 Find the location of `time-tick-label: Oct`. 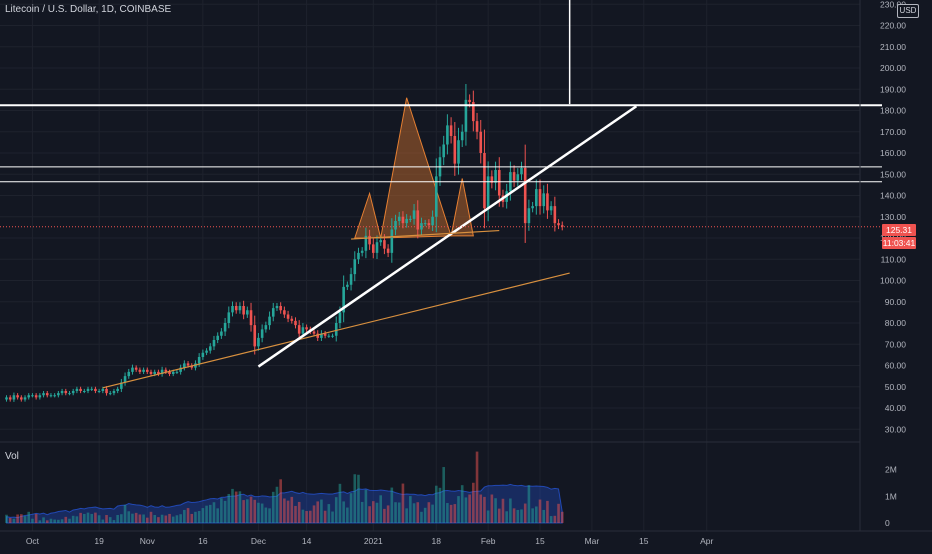

time-tick-label: Oct is located at coordinates (33, 541).